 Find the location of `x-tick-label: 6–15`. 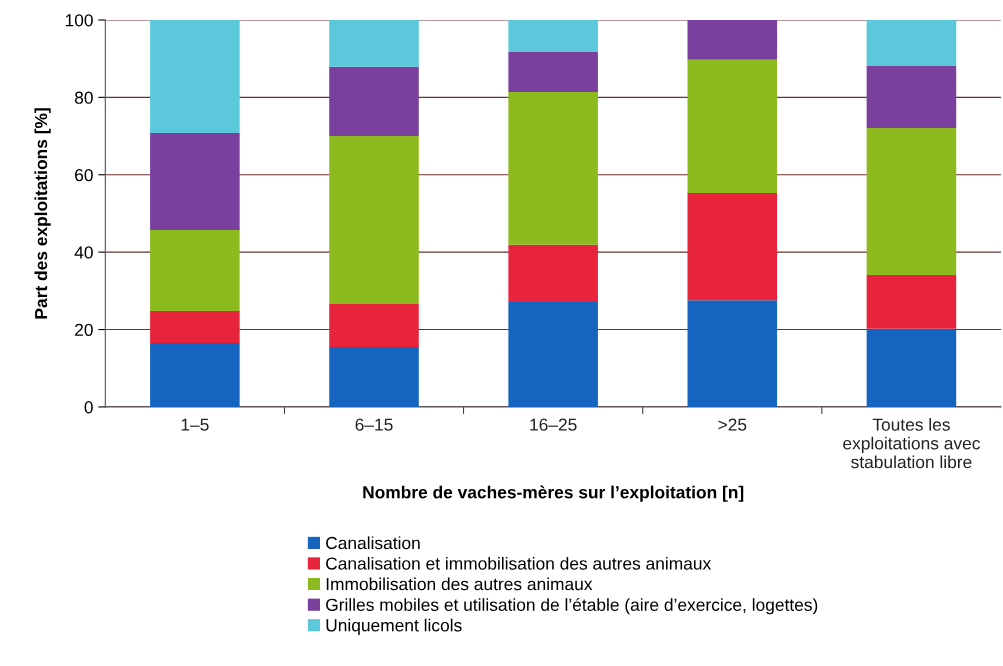

x-tick-label: 6–15 is located at coordinates (374, 424).